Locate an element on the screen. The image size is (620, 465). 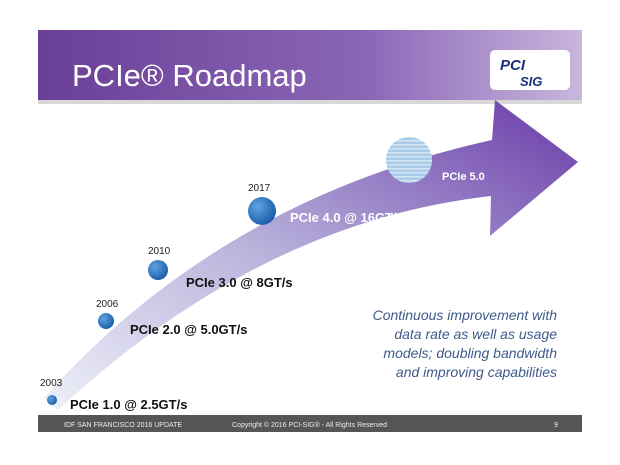
header-shadow is located at coordinates (310, 102).